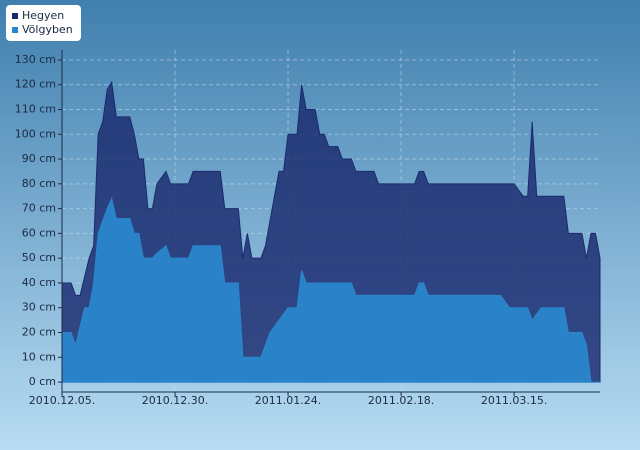 This screenshot has height=450, width=640. I want to click on y-tick-label: 50 cm, so click(39, 257).